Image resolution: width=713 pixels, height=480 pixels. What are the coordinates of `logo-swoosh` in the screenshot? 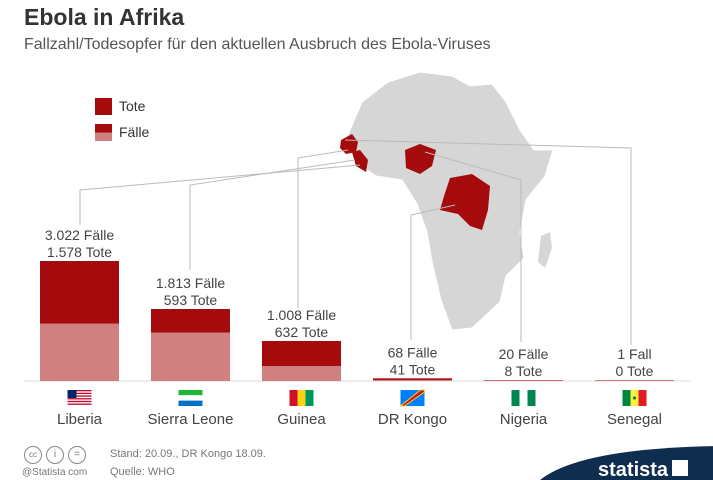 It's located at (626, 463).